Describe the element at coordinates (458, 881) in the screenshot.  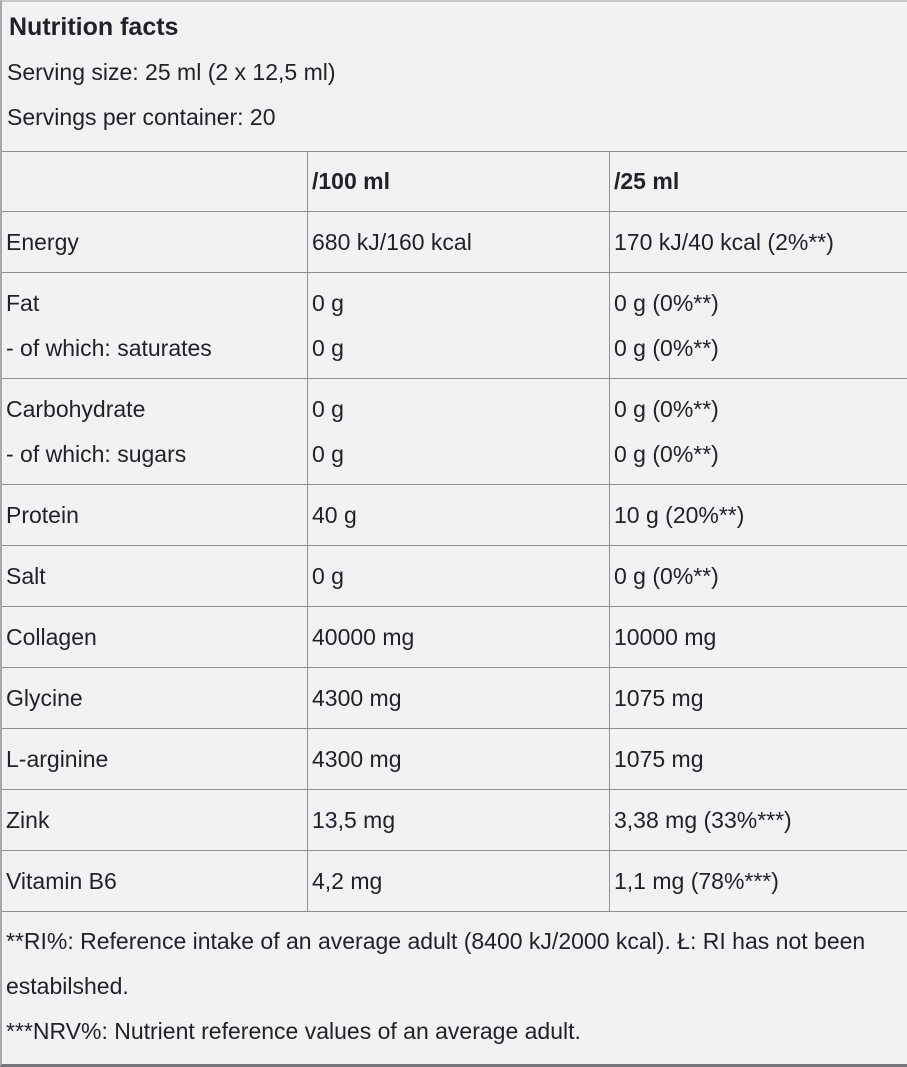
I see `row-value-per-100ml: 4,2 mg` at that location.